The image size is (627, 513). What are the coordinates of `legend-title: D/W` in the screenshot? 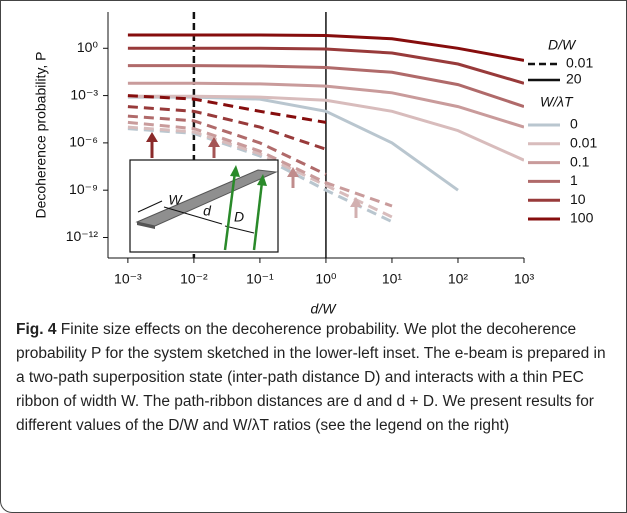 It's located at (562, 45).